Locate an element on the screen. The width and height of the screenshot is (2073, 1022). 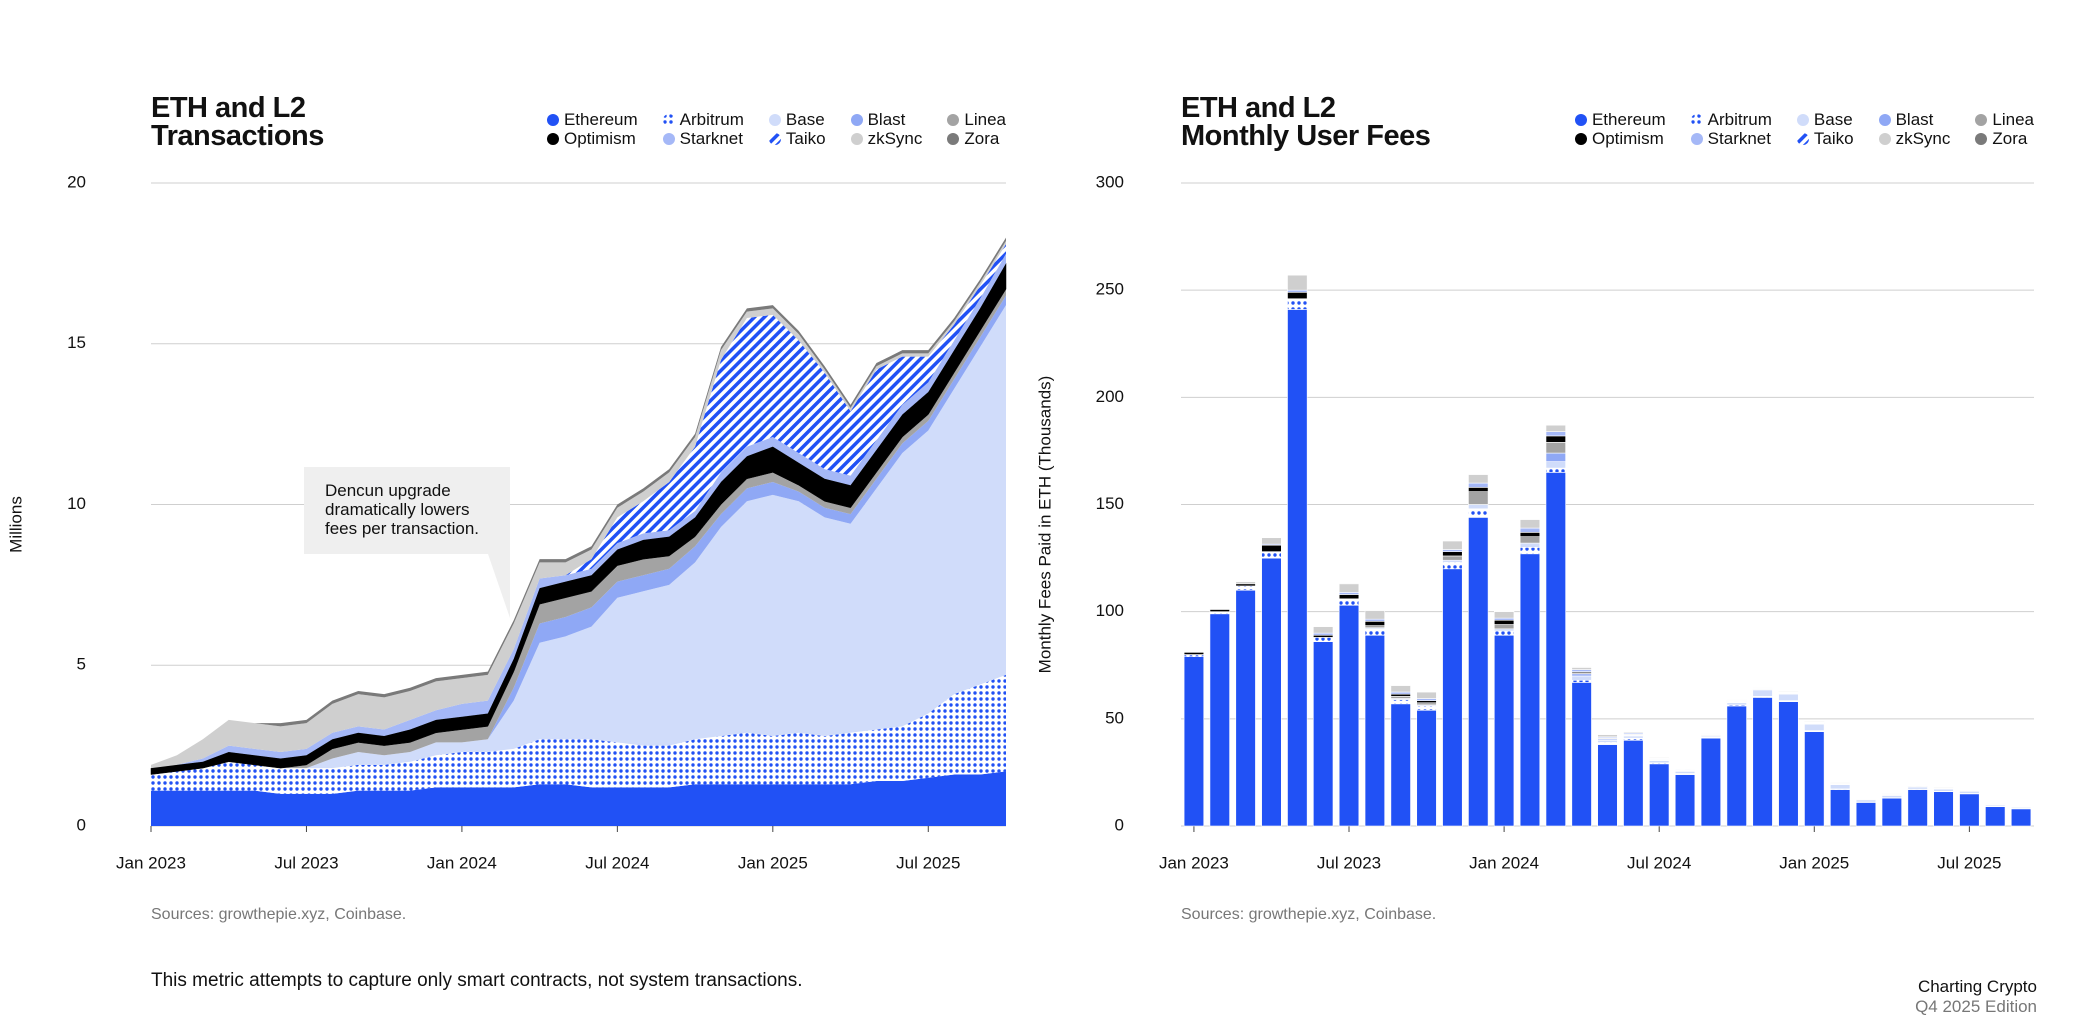
brand-name: Charting Crypto is located at coordinates (1977, 986).